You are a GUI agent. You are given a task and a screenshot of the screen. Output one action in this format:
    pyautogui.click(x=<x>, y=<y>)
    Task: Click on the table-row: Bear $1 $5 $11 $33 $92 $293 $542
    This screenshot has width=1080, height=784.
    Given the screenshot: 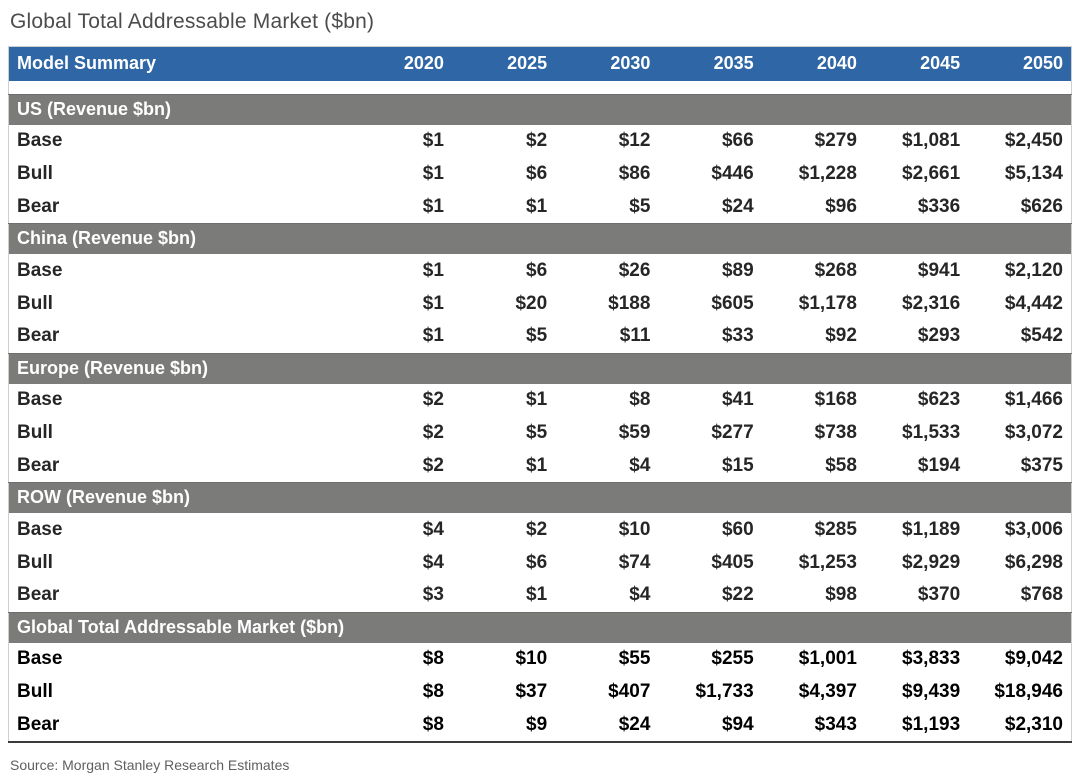 What is the action you would take?
    pyautogui.click(x=540, y=336)
    